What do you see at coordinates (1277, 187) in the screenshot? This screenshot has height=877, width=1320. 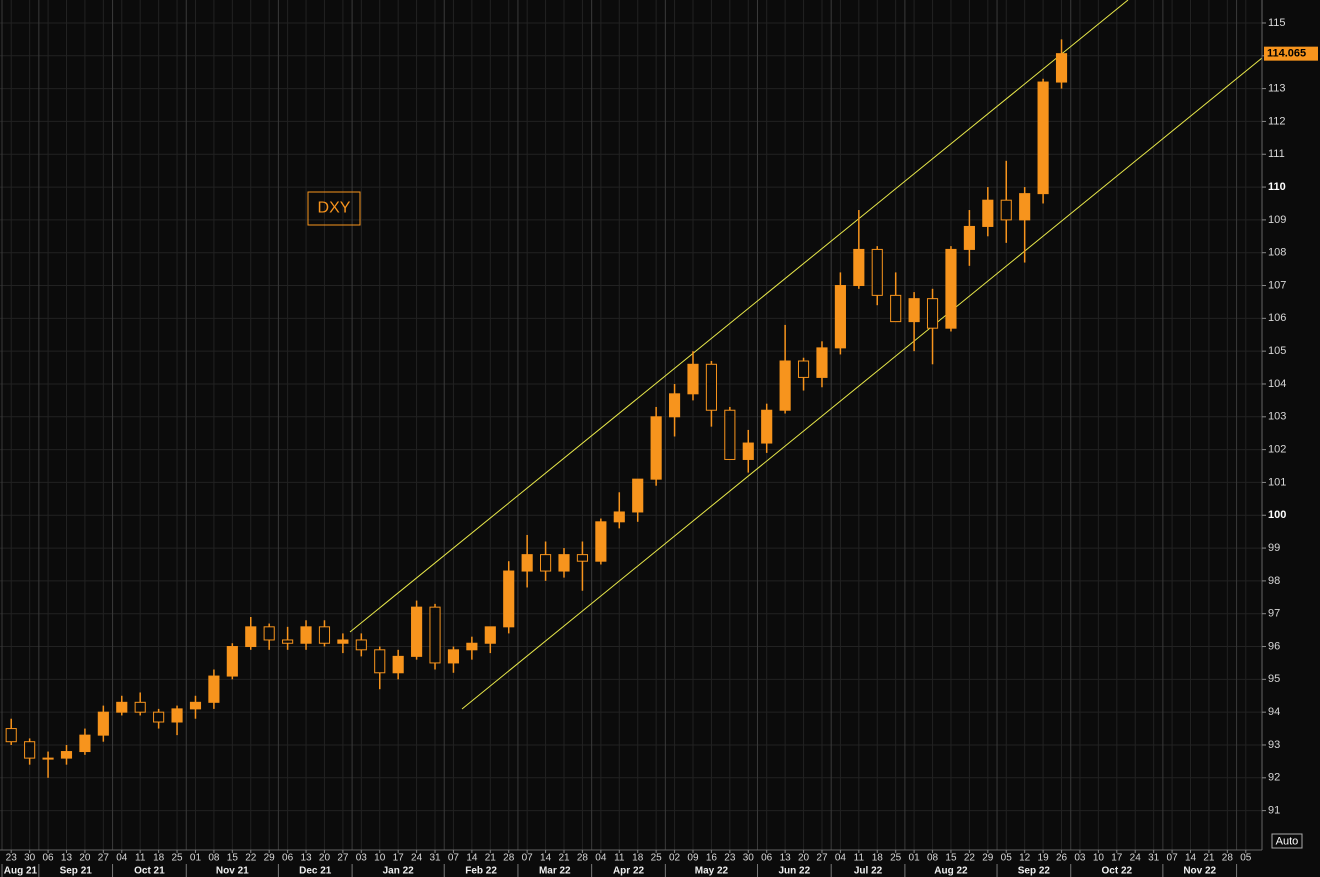 I see `y-tick-label: 110` at bounding box center [1277, 187].